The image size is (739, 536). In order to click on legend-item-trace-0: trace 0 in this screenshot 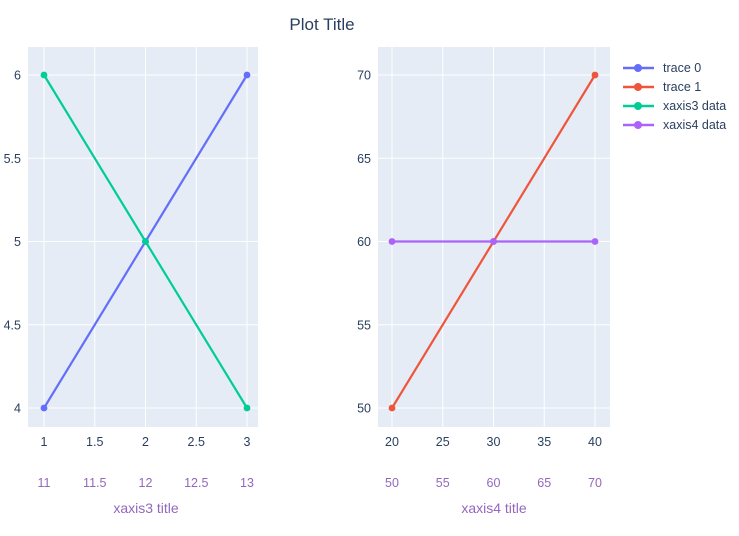, I will do `click(673, 67)`.